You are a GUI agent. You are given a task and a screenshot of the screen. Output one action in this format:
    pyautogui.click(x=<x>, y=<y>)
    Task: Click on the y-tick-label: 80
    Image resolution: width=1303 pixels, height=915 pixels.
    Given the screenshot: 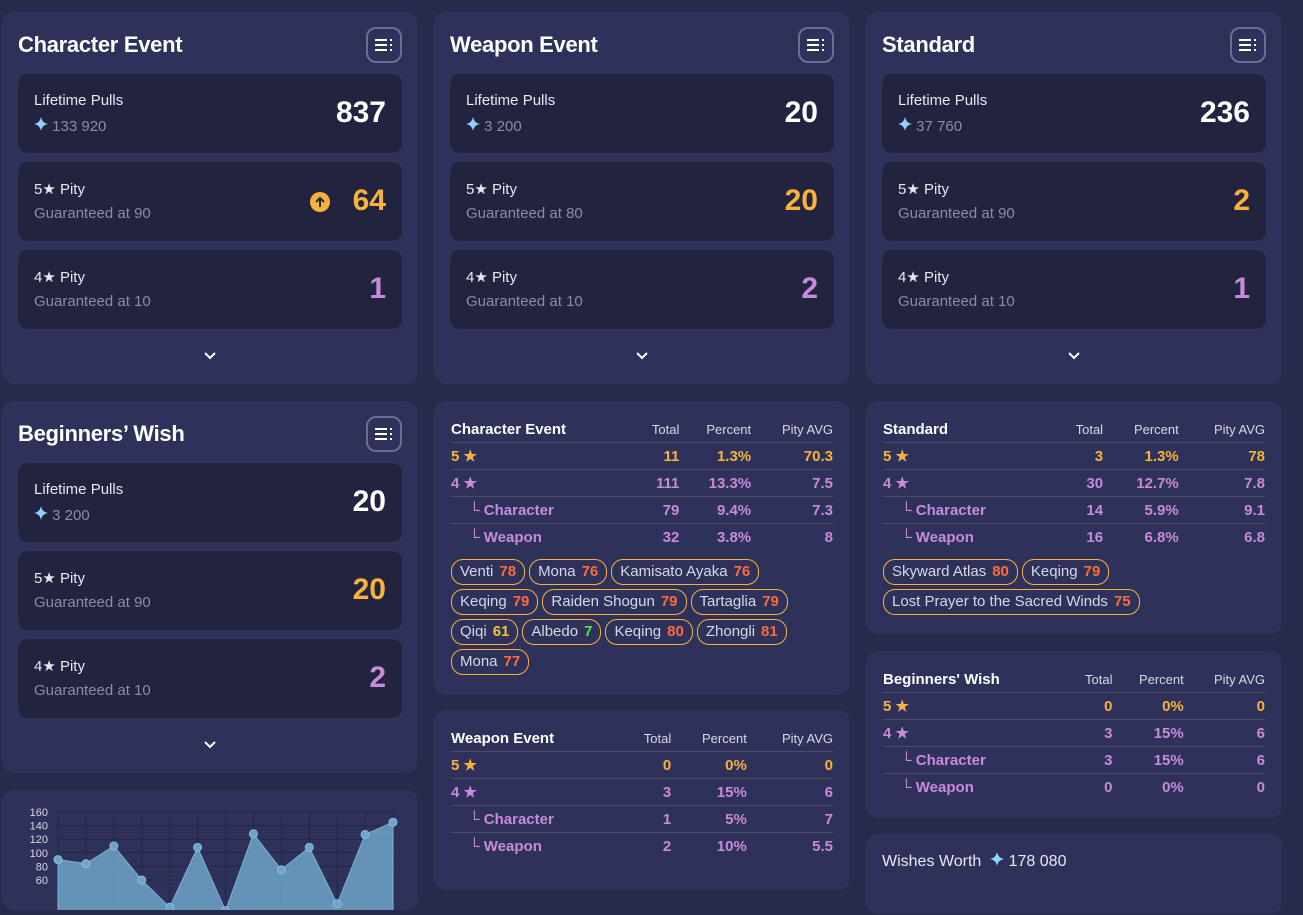 What is the action you would take?
    pyautogui.click(x=42, y=867)
    